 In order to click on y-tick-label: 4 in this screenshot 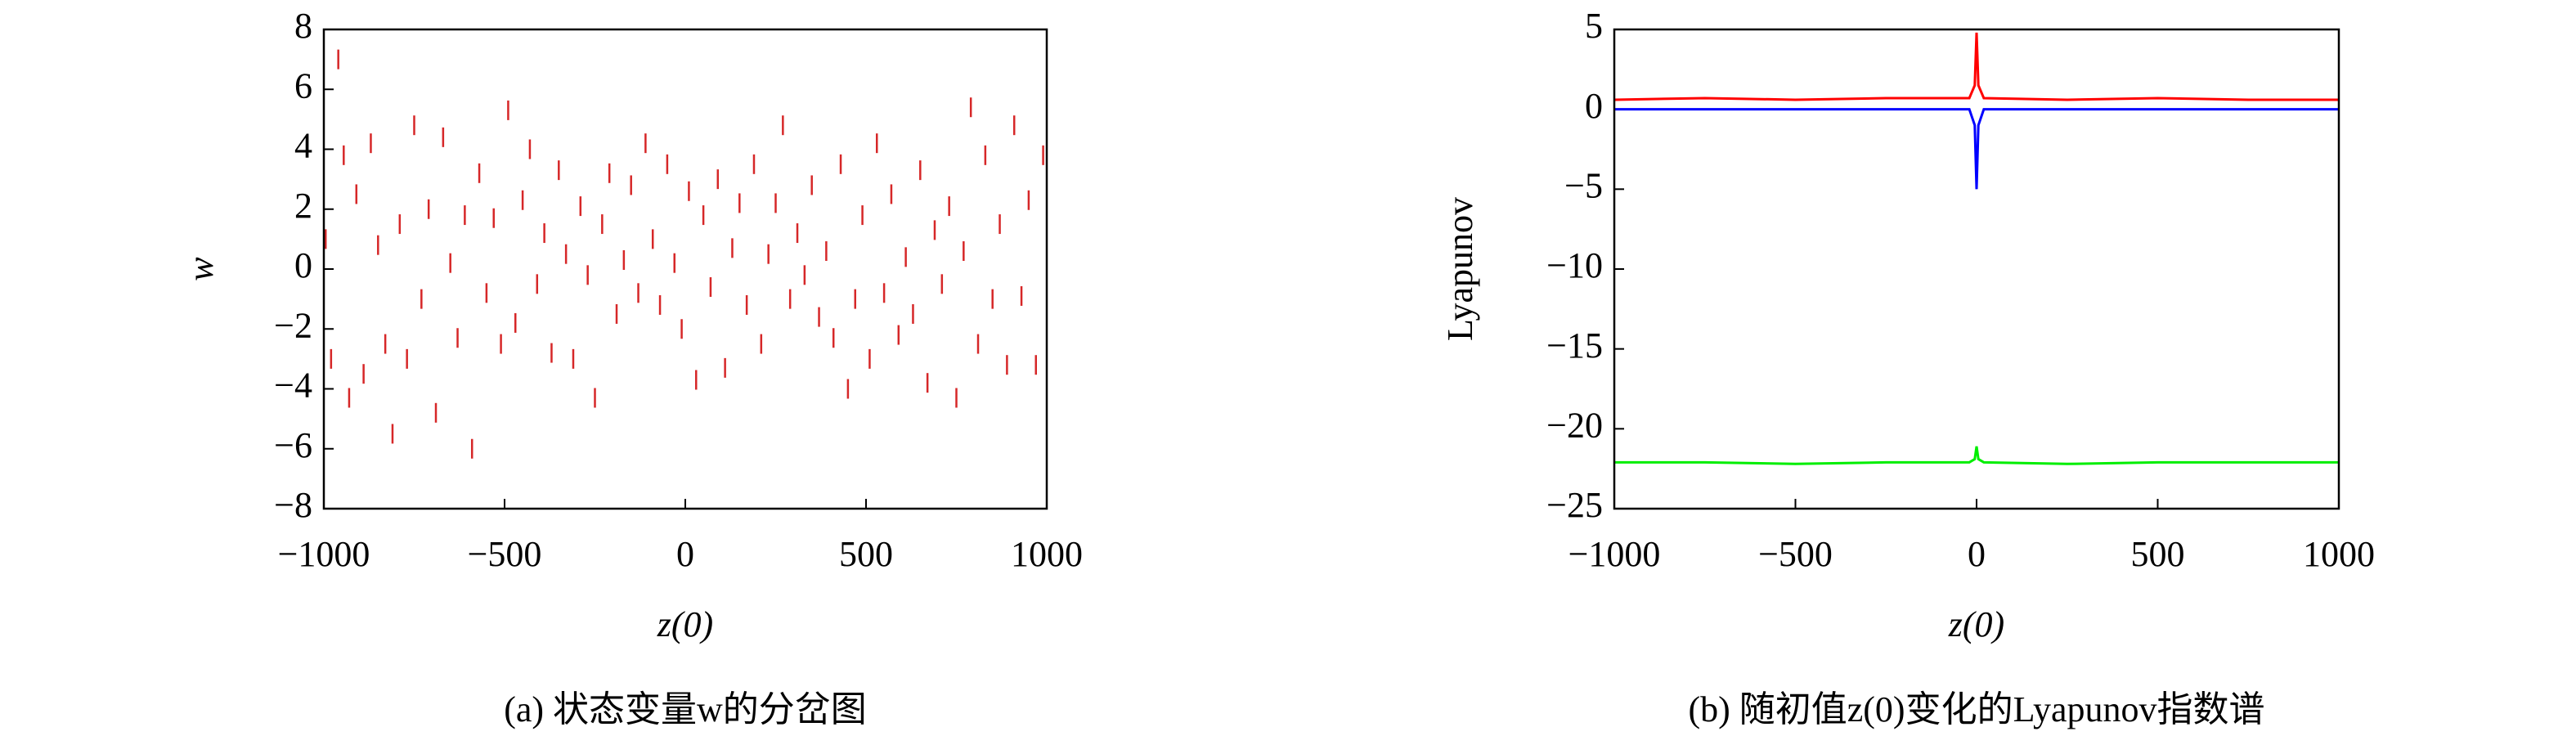, I will do `click(303, 146)`.